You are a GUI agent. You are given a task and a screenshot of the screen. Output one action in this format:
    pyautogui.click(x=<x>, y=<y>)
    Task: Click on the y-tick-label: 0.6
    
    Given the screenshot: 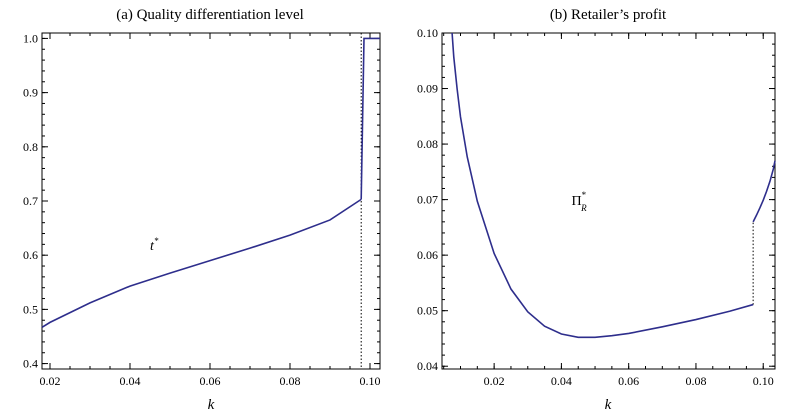 What is the action you would take?
    pyautogui.click(x=30, y=255)
    